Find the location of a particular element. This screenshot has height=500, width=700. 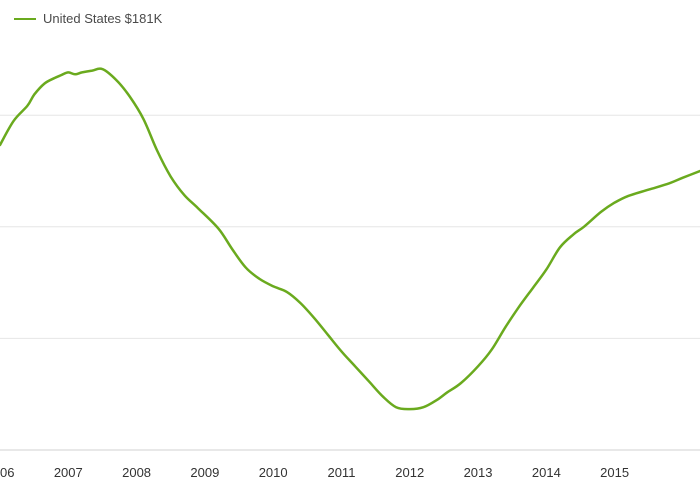

x-tick-label: 2014 is located at coordinates (546, 472).